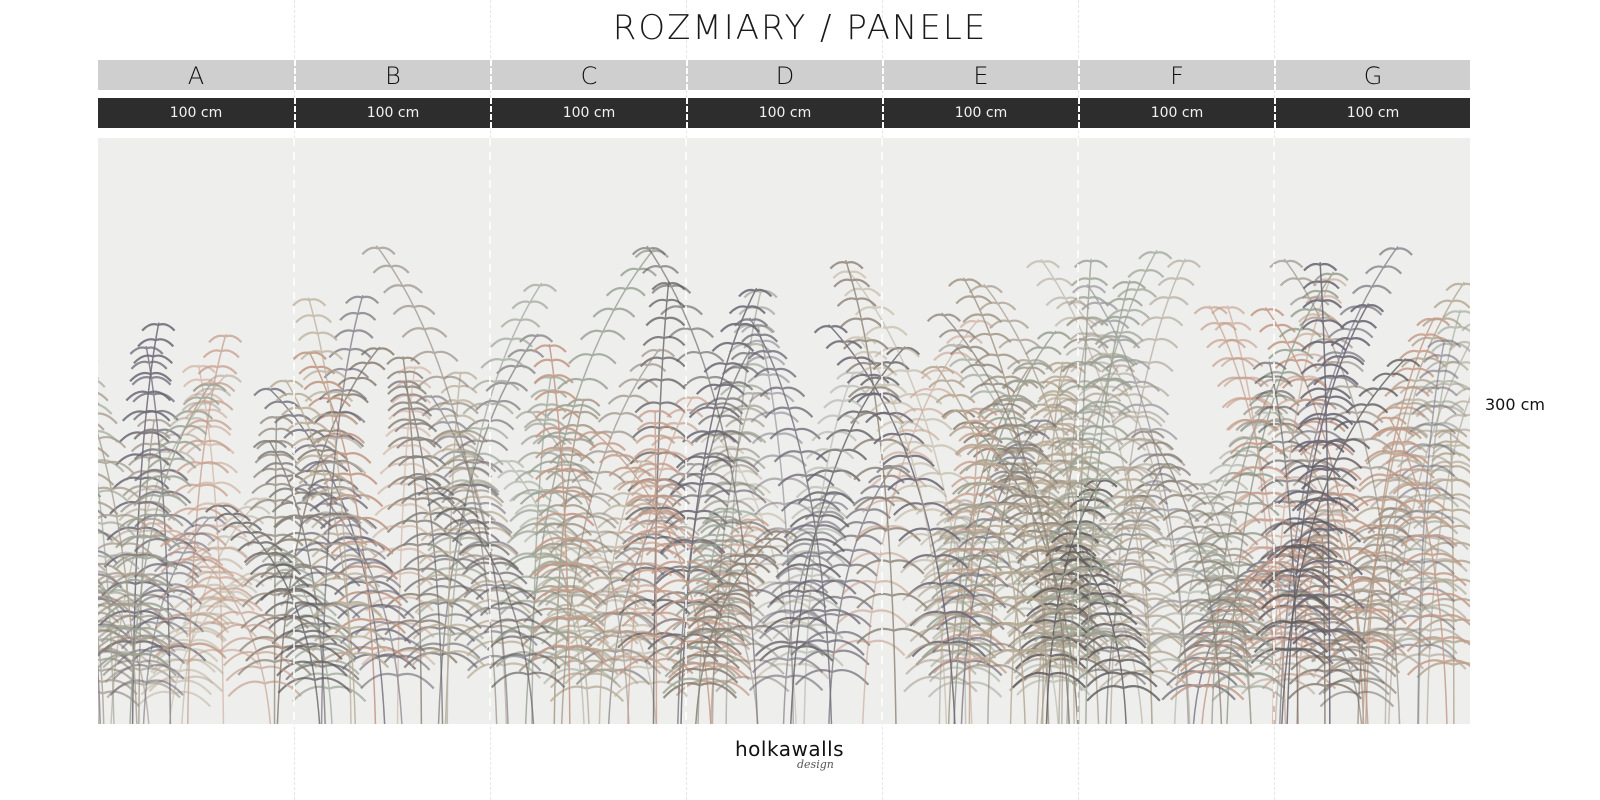  Describe the element at coordinates (980, 75) in the screenshot. I see `panel-letter: E` at that location.